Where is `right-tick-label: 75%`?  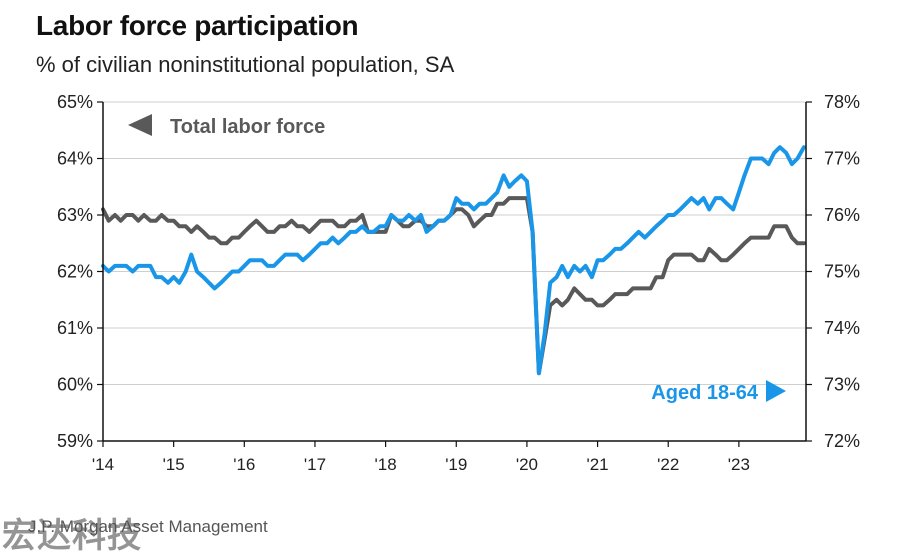
right-tick-label: 75% is located at coordinates (842, 272).